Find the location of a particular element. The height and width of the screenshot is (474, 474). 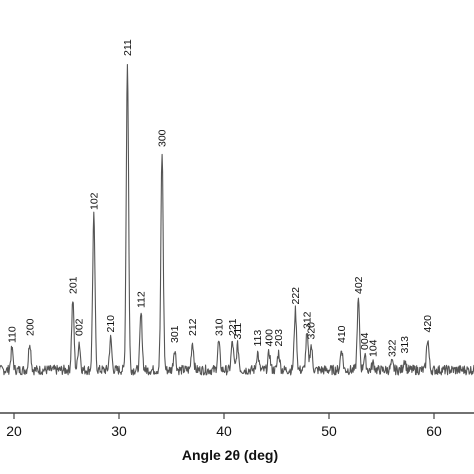

peak-label: 221 is located at coordinates (233, 327).